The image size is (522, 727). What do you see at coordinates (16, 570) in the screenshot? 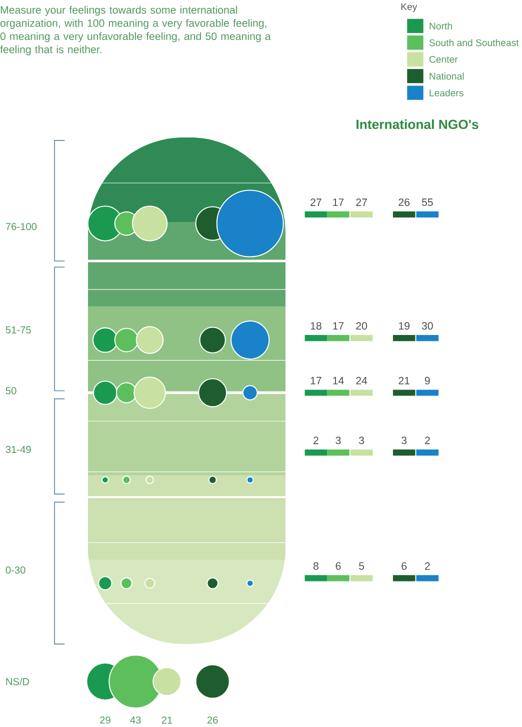
I see `category-label: 0-30` at bounding box center [16, 570].